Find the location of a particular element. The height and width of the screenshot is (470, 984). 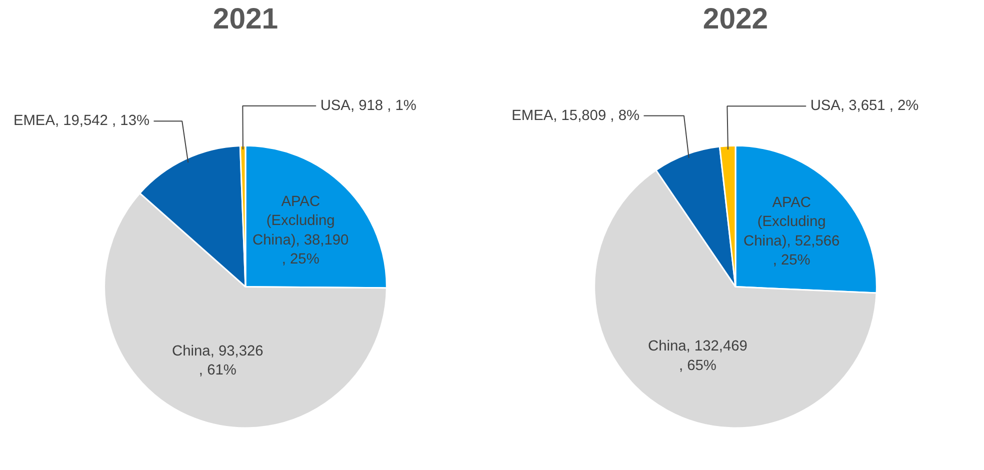

slice-label: EMEA, 19,542 , 13% is located at coordinates (81, 121).